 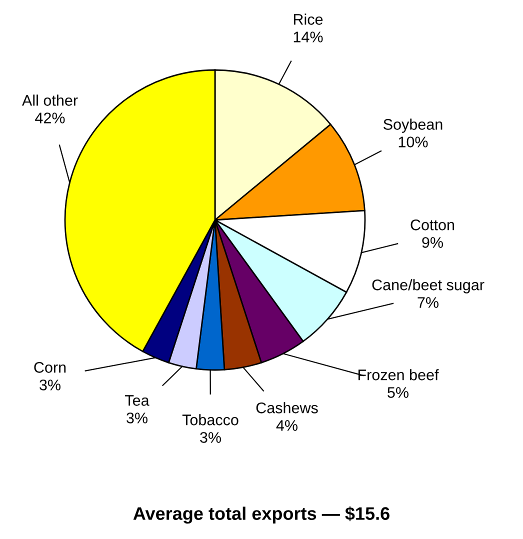 I want to click on data-label: 10%, so click(x=413, y=142).